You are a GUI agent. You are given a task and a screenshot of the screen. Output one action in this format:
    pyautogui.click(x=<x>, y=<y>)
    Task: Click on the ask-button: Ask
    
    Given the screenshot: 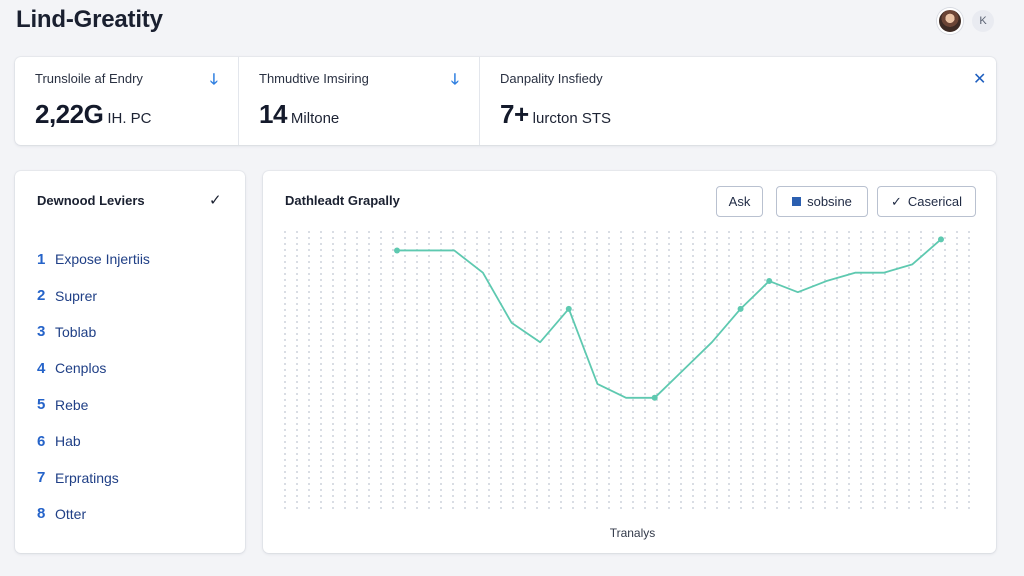 What is the action you would take?
    pyautogui.click(x=739, y=201)
    